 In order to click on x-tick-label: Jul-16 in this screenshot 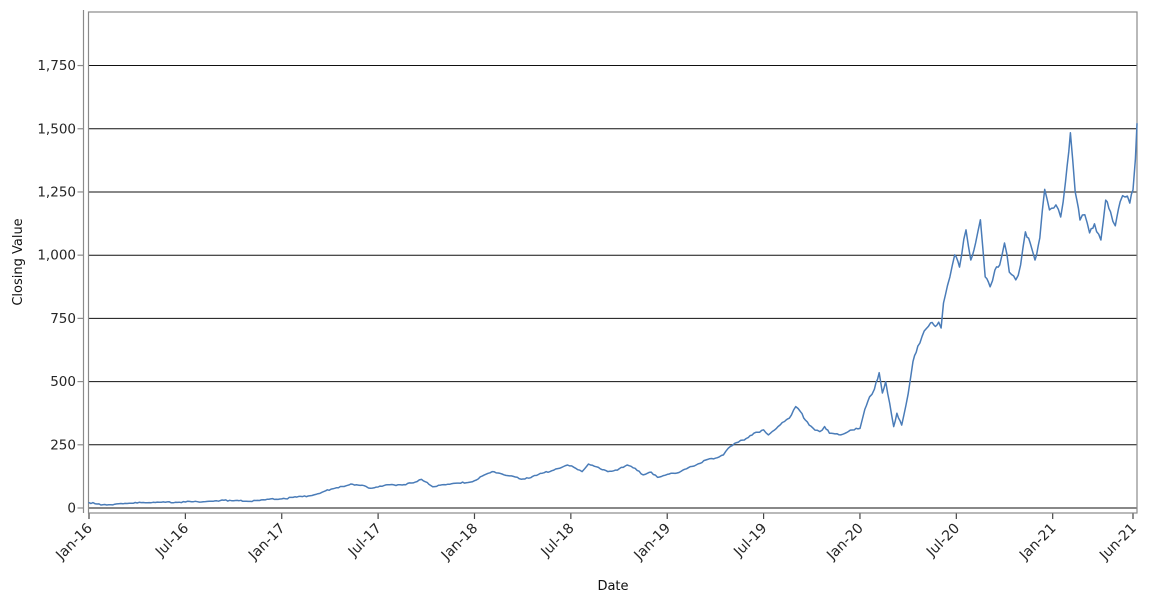, I will do `click(172, 540)`.